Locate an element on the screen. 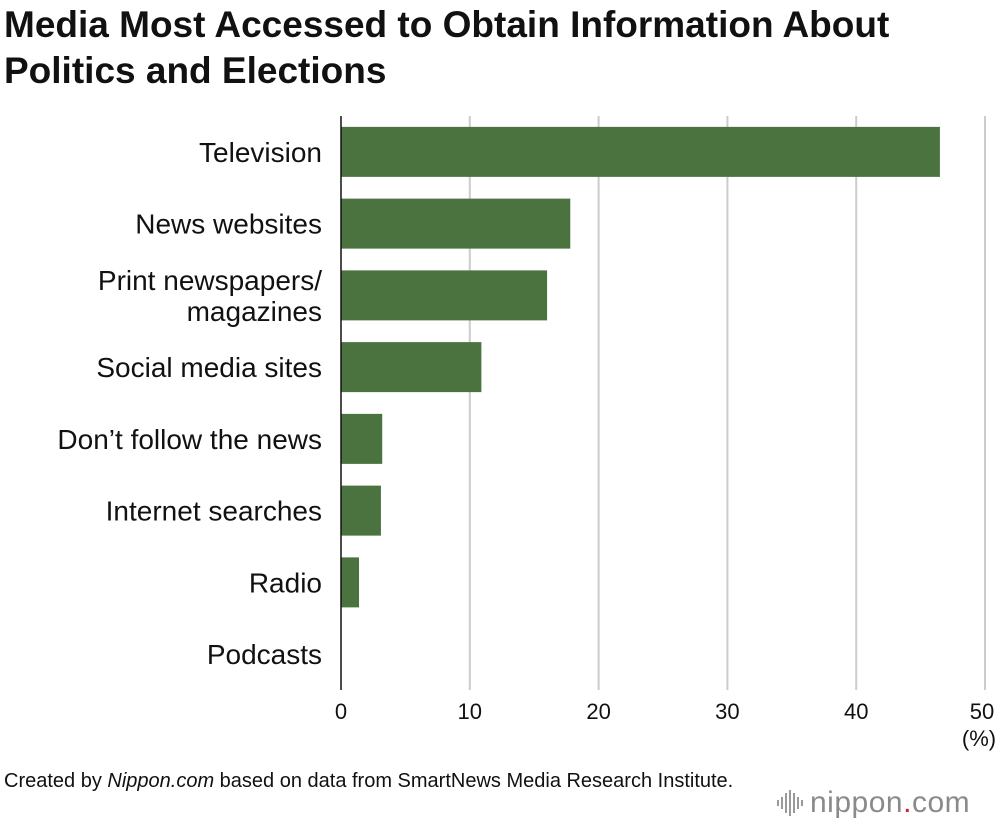  x-axis-unit: (%) is located at coordinates (979, 738).